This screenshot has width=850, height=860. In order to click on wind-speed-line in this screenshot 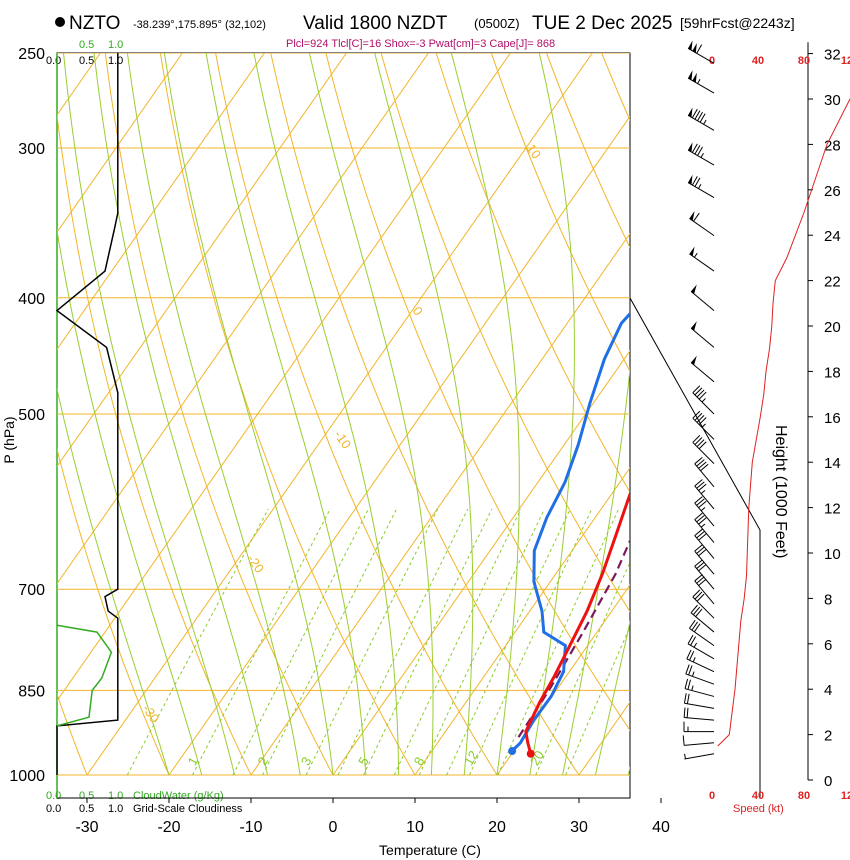, I will do `click(783, 422)`.